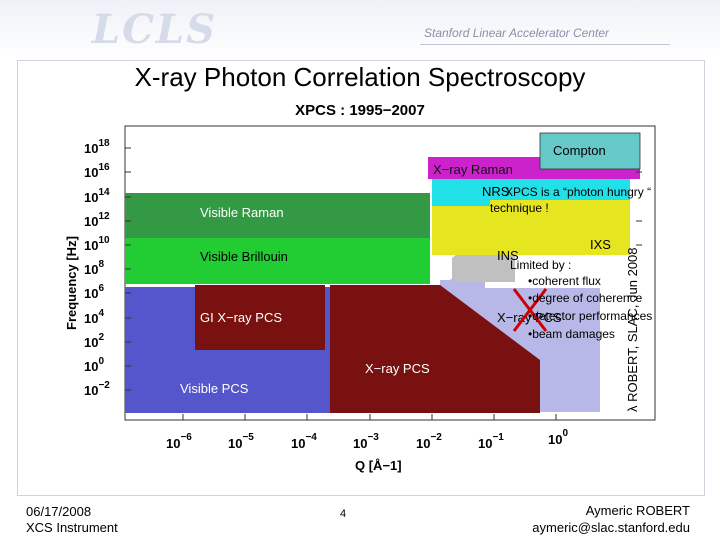  I want to click on x-tick-label: 10⁻³, so click(366, 441).